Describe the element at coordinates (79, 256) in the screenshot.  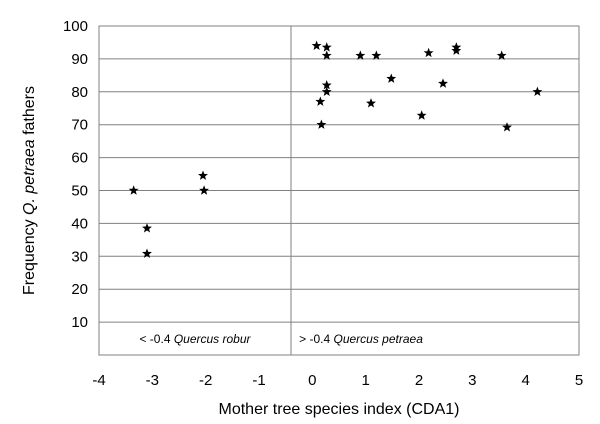
I see `y-tick-label: 30` at that location.